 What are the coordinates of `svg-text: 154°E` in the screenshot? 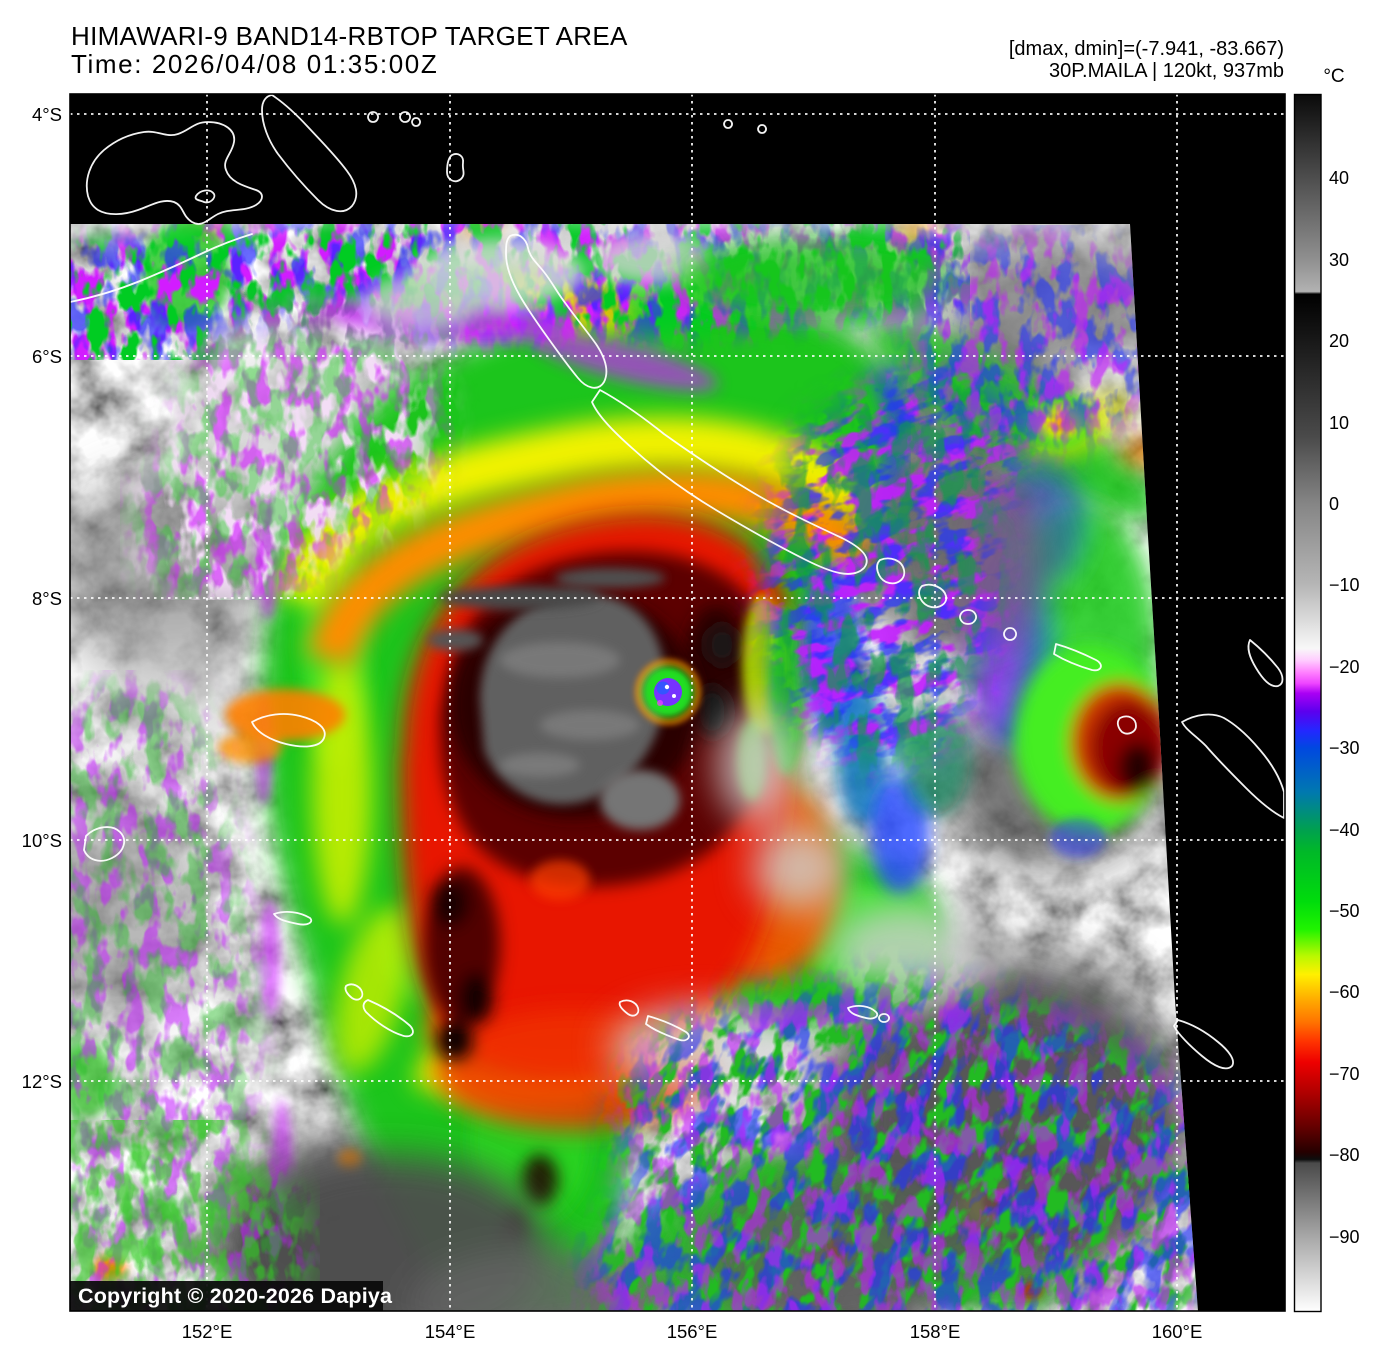 It's located at (450, 1331).